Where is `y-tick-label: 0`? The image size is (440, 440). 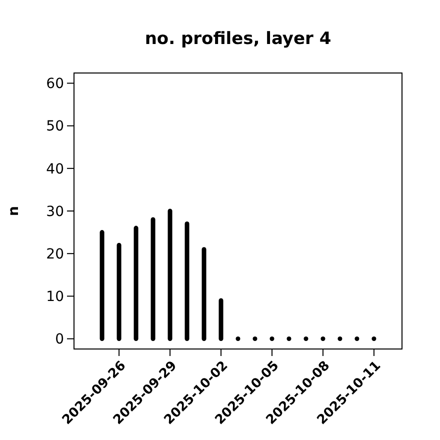
y-tick-label: 0 is located at coordinates (59, 340).